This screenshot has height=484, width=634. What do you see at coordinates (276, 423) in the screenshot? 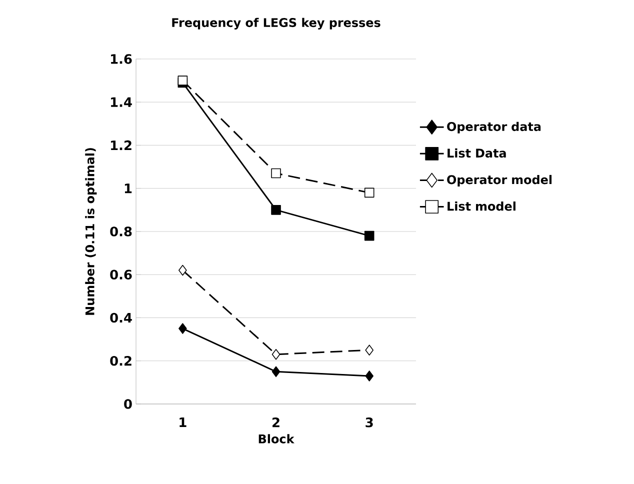
I see `x-tick-label: 2` at bounding box center [276, 423].